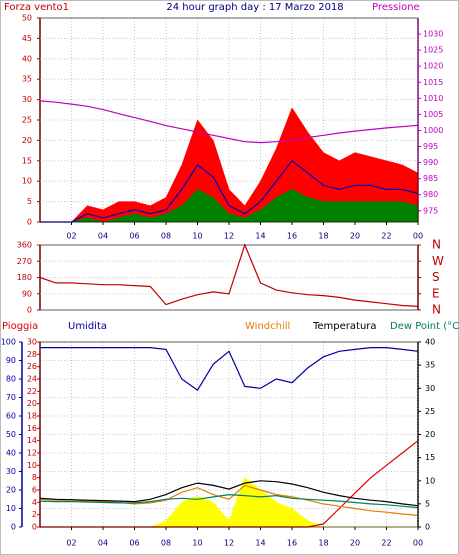 The height and width of the screenshot is (555, 459). What do you see at coordinates (32, 465) in the screenshot?
I see `y3-tick-label: 10` at bounding box center [32, 465].